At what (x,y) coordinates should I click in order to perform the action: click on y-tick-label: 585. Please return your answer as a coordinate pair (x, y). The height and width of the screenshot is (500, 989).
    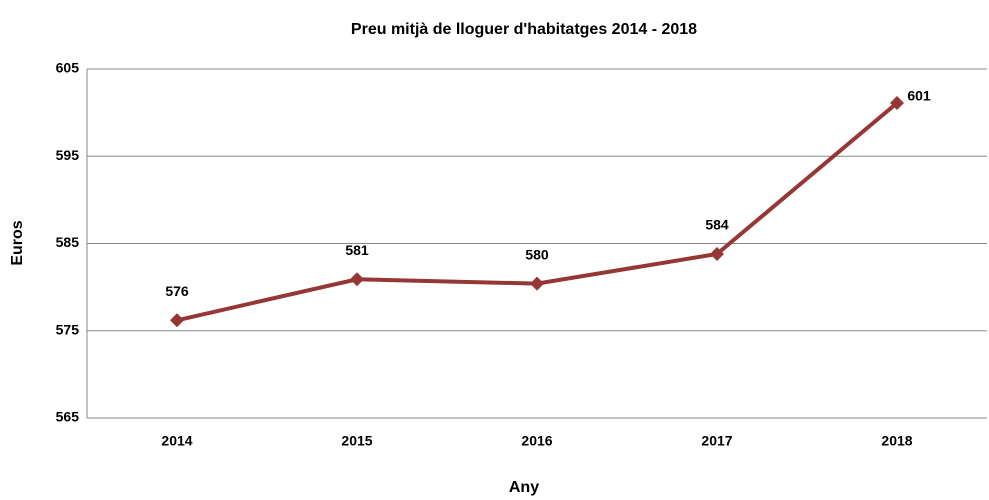
    Looking at the image, I should click on (68, 242).